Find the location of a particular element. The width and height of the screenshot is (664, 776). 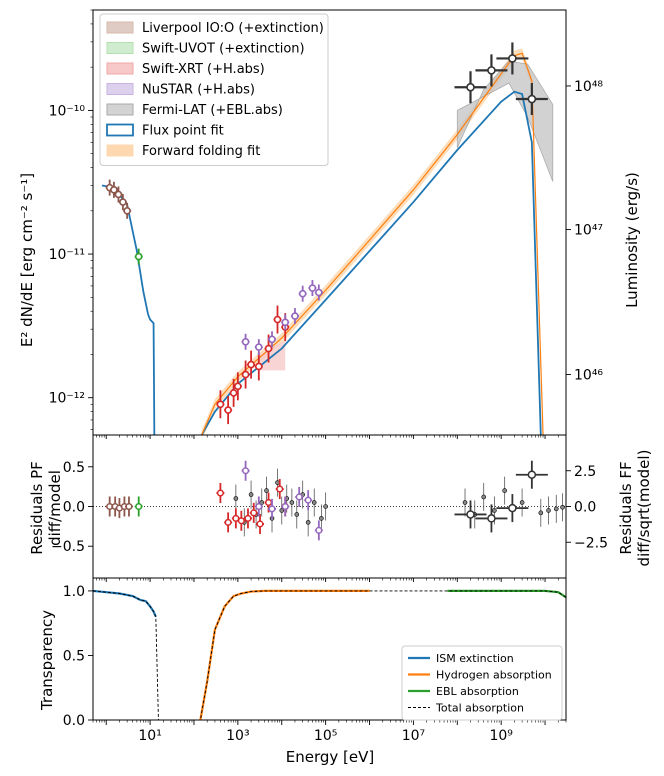

sed-legend-box is located at coordinates (214, 89).